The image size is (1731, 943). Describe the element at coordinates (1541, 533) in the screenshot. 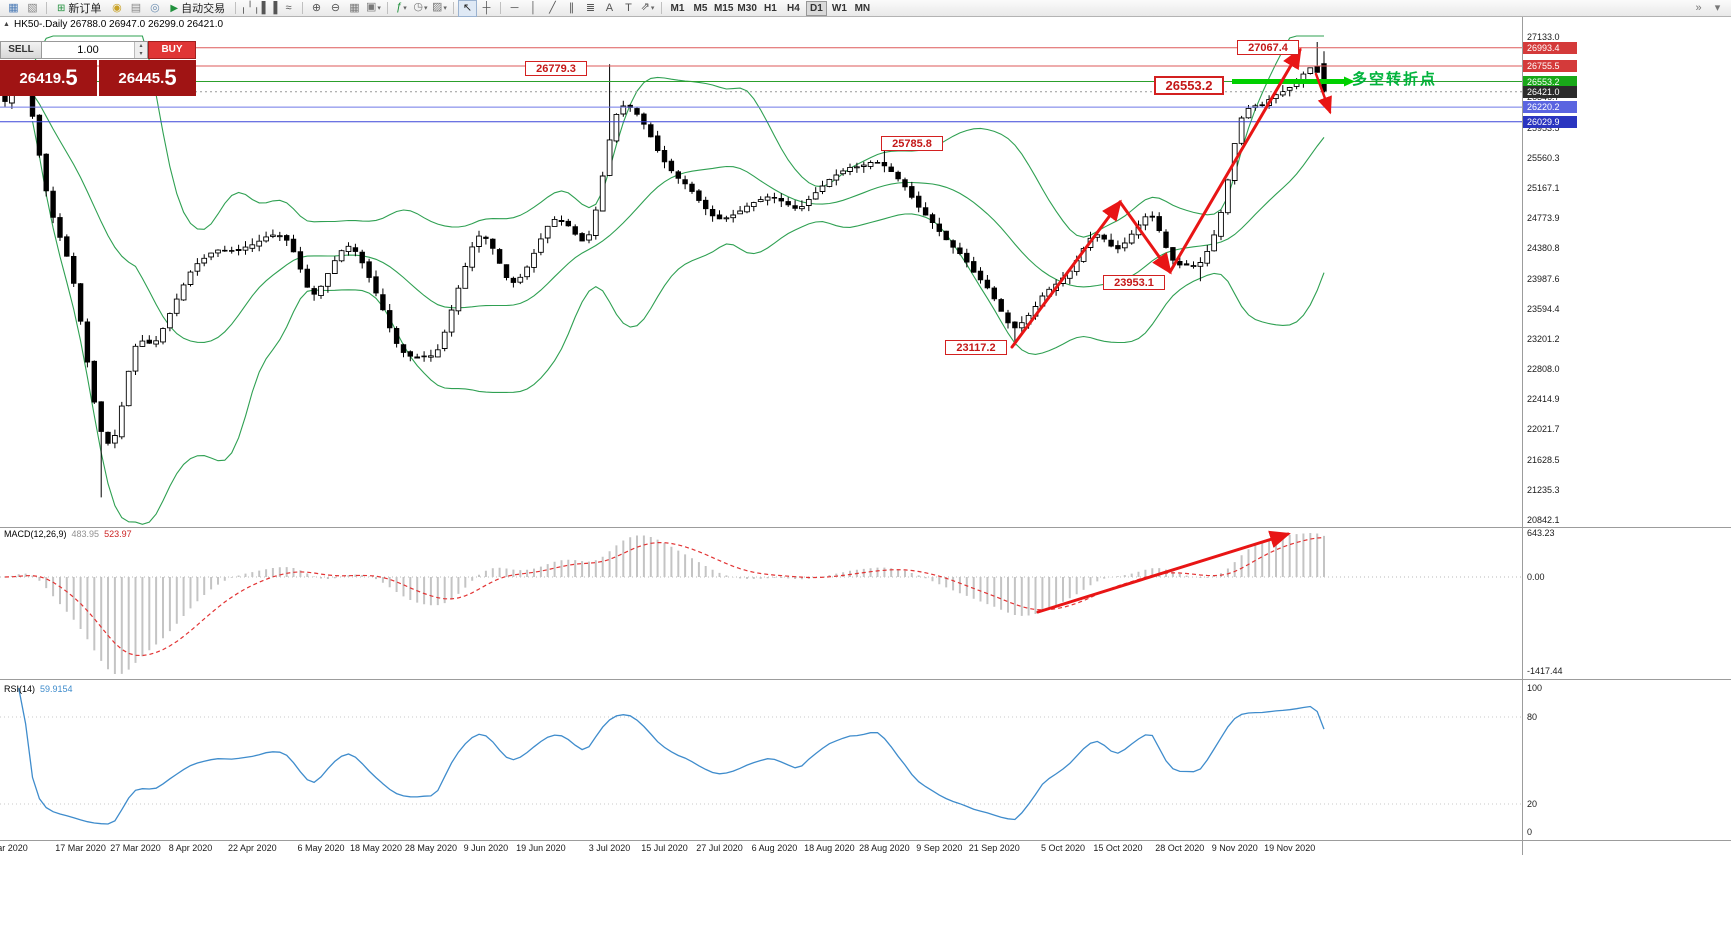

I see `macd-axis-label: 643.23` at that location.